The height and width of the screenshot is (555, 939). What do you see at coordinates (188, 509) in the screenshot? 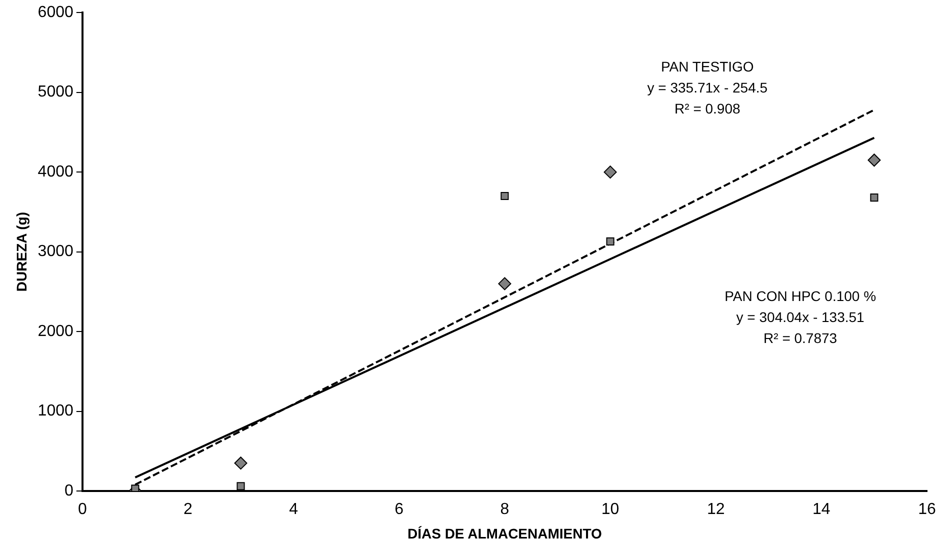
I see `x-tick-label: 2` at bounding box center [188, 509].